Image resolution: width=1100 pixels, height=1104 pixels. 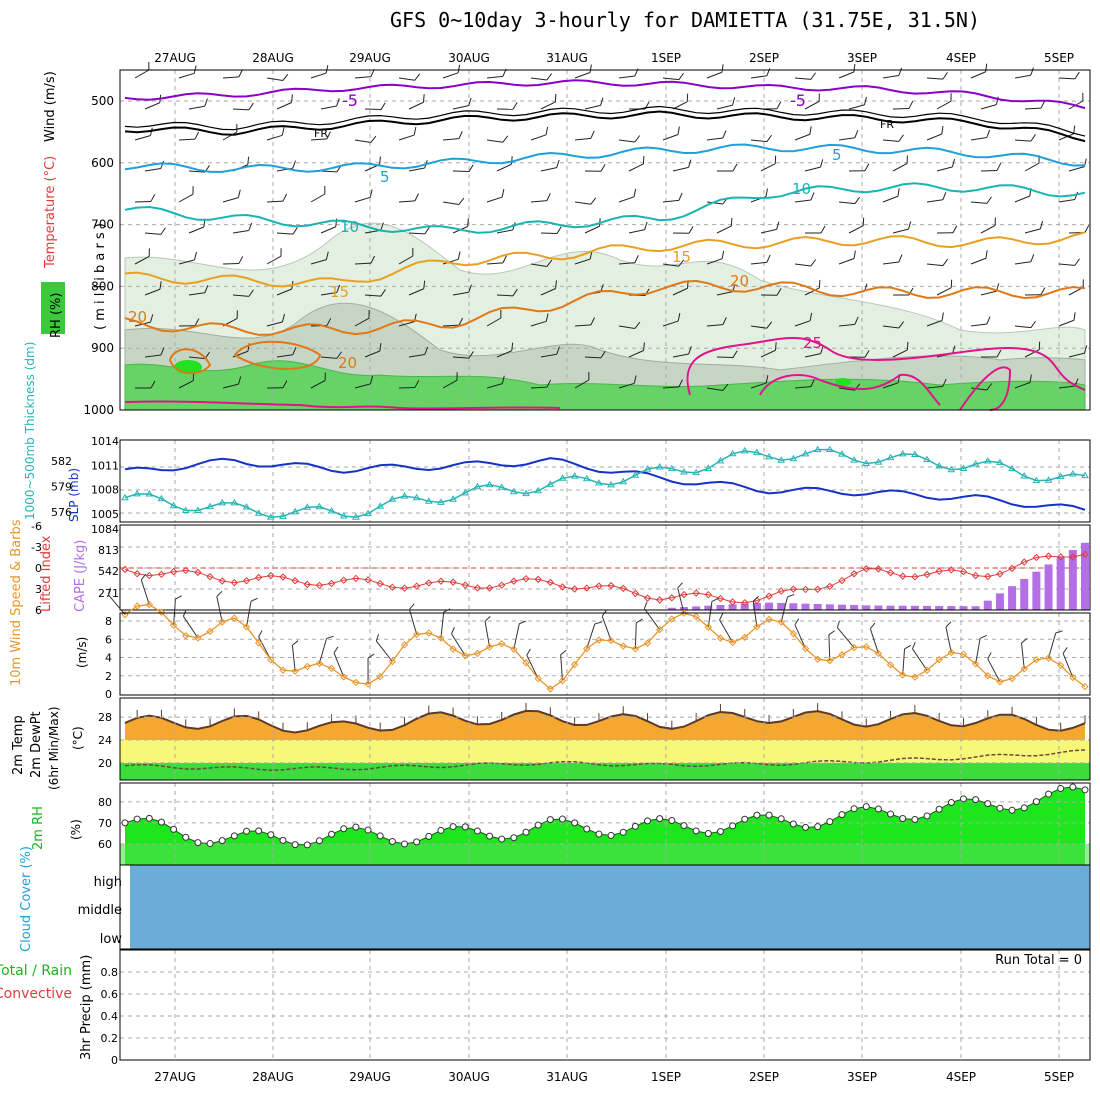 What do you see at coordinates (764, 58) in the screenshot?
I see `date-label-top: 2SEP` at bounding box center [764, 58].